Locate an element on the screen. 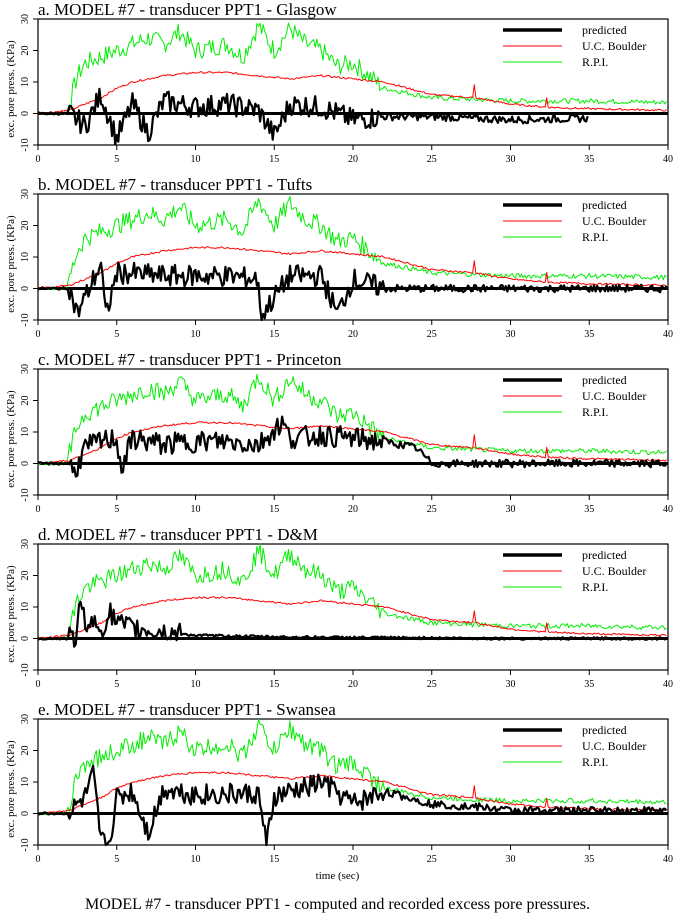 This screenshot has height=918, width=675. panel-title: e. MODEL #7 - transducer PPT1 - Swansea is located at coordinates (187, 709).